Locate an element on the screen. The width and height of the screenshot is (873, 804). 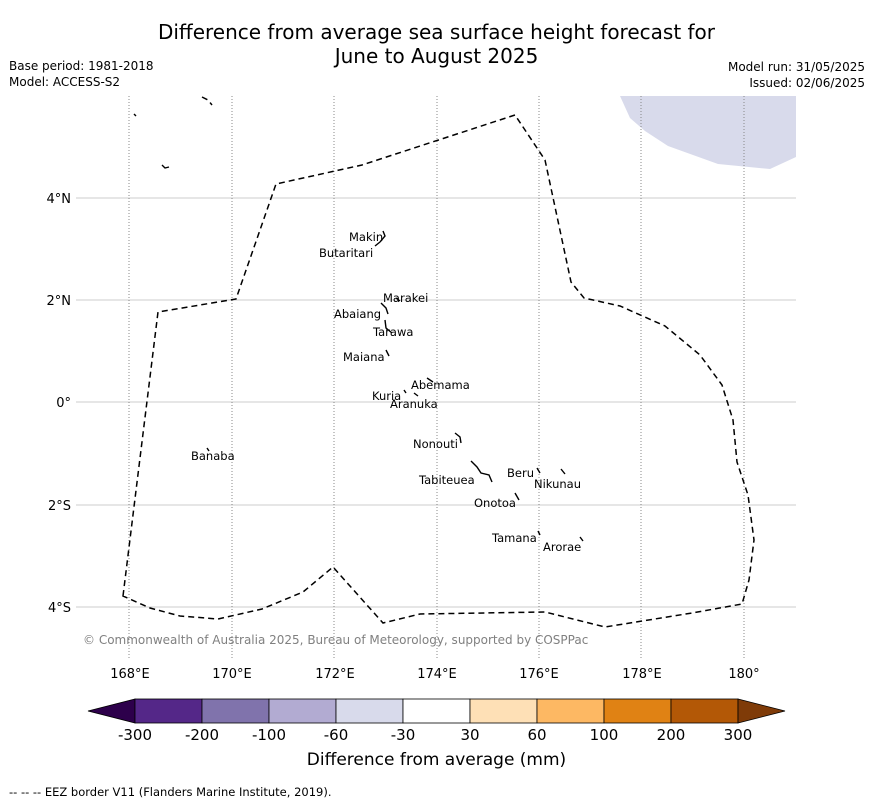
island-marakei is located at coordinates (398, 299).